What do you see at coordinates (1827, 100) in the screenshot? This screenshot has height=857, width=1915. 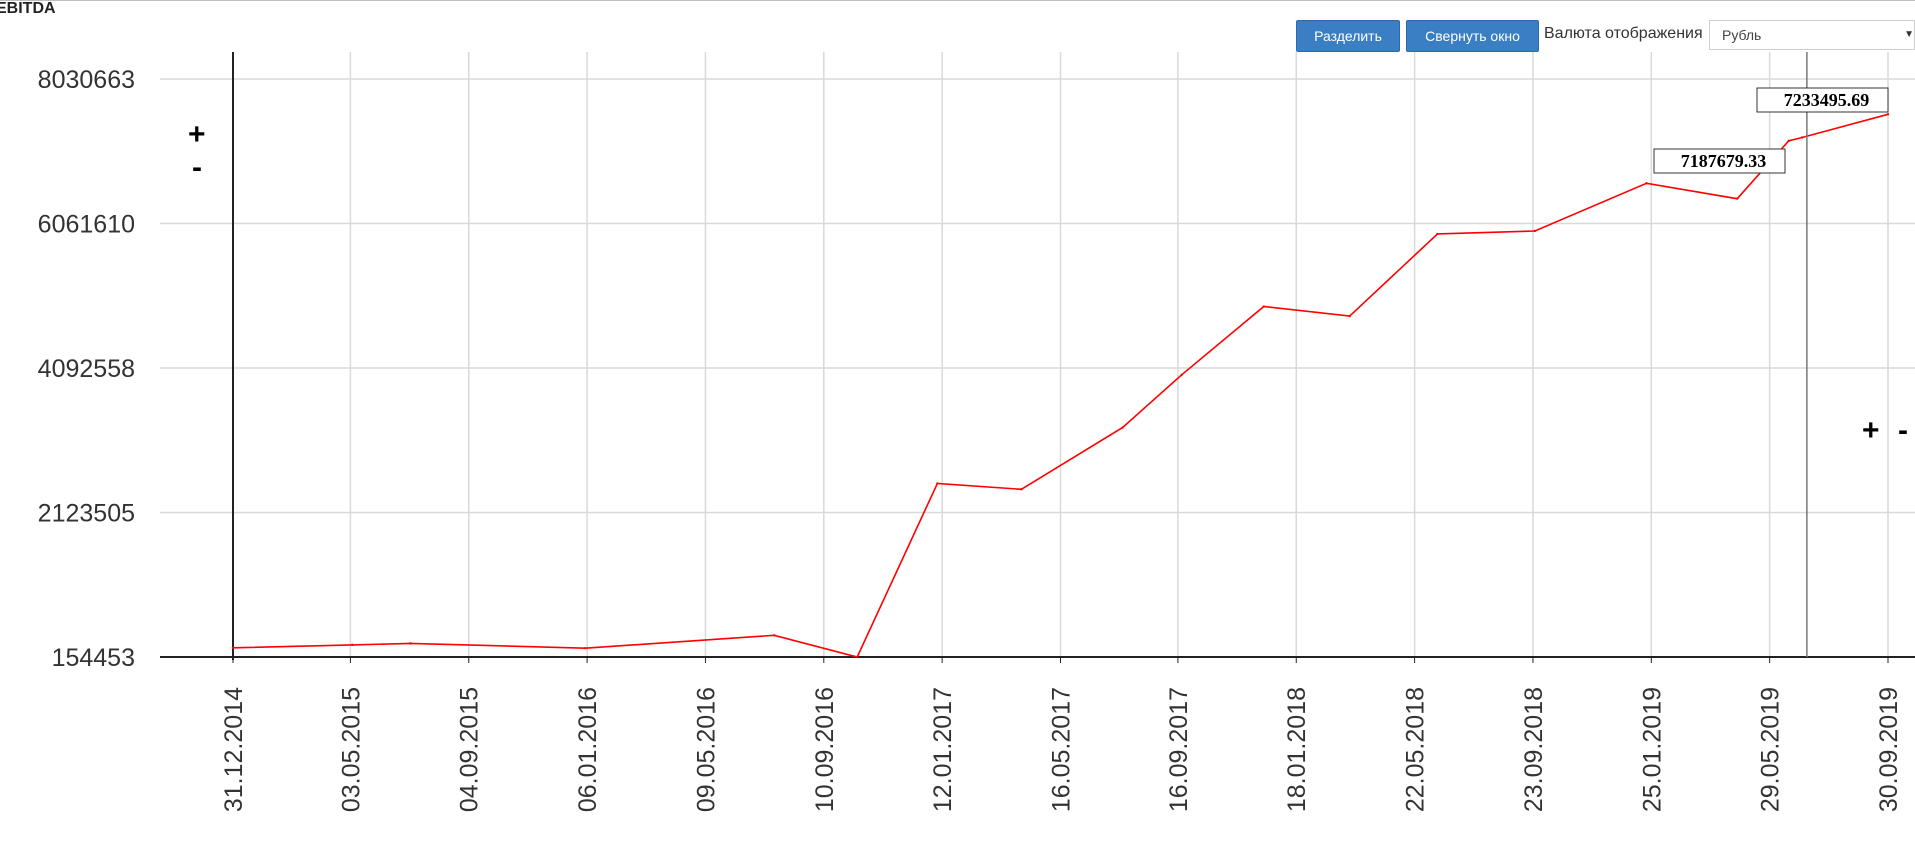 I see `value-tooltip-label: 7233495.69` at bounding box center [1827, 100].